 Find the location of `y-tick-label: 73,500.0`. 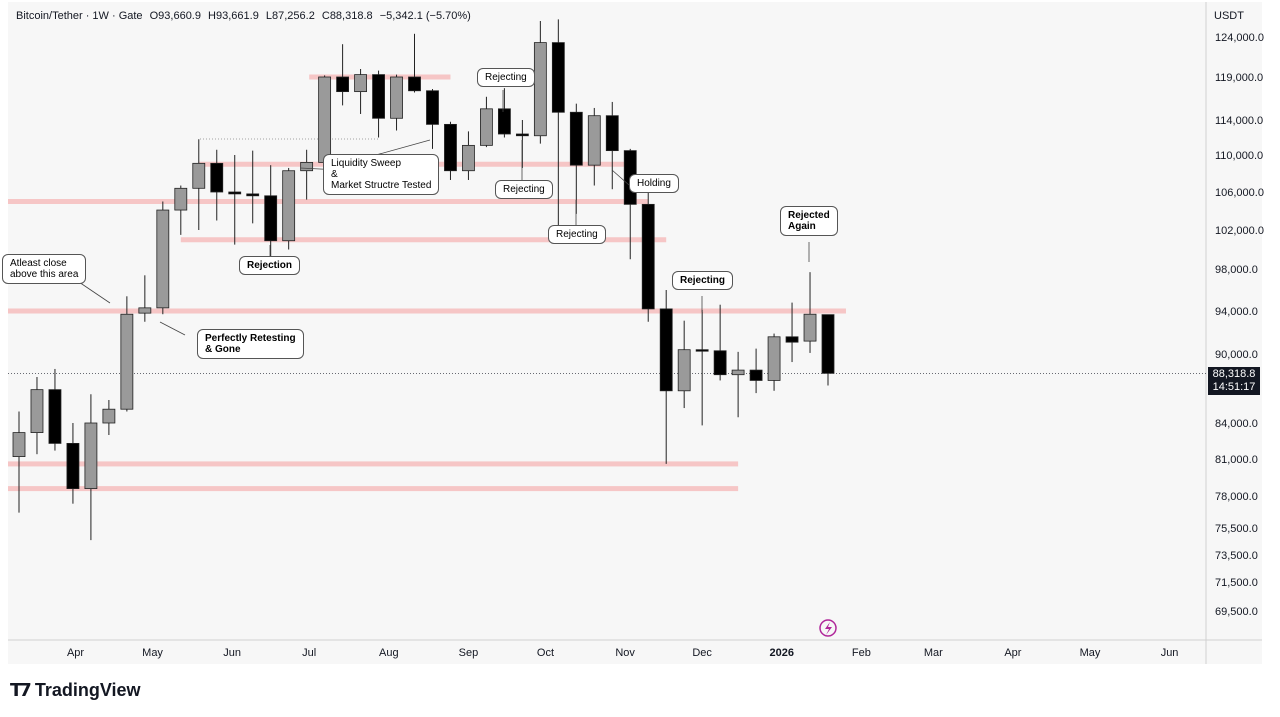

y-tick-label: 73,500.0 is located at coordinates (1236, 556).